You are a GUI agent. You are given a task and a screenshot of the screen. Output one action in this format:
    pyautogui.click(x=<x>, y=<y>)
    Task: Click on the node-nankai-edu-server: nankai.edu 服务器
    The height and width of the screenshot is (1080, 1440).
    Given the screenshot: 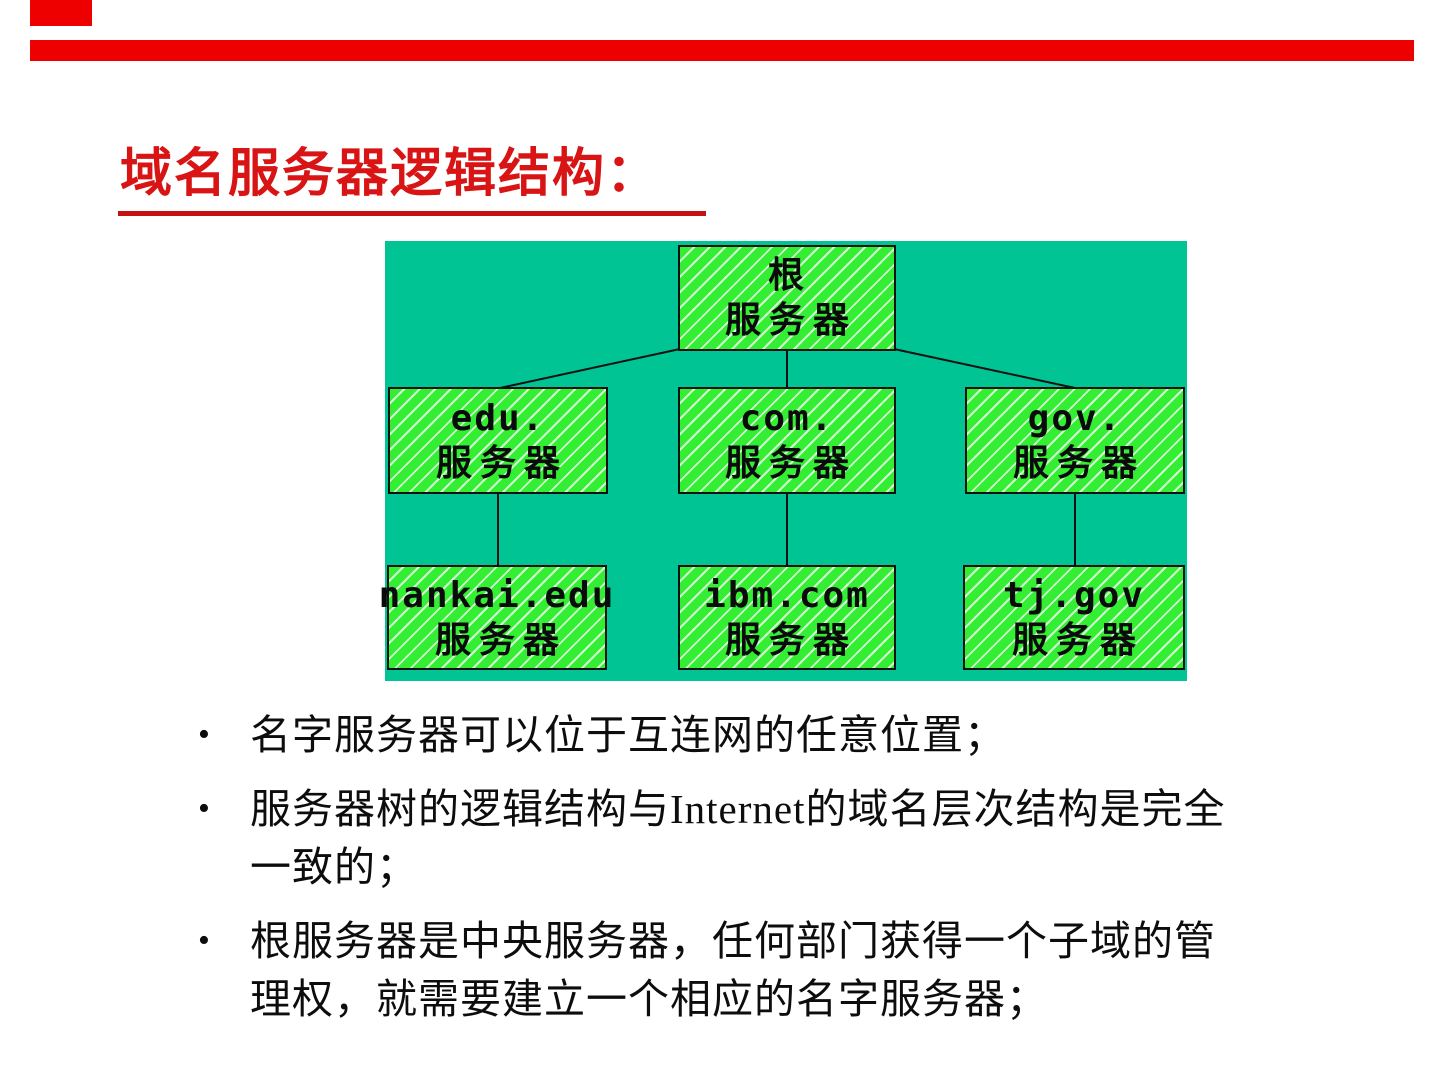 What is the action you would take?
    pyautogui.click(x=496, y=617)
    